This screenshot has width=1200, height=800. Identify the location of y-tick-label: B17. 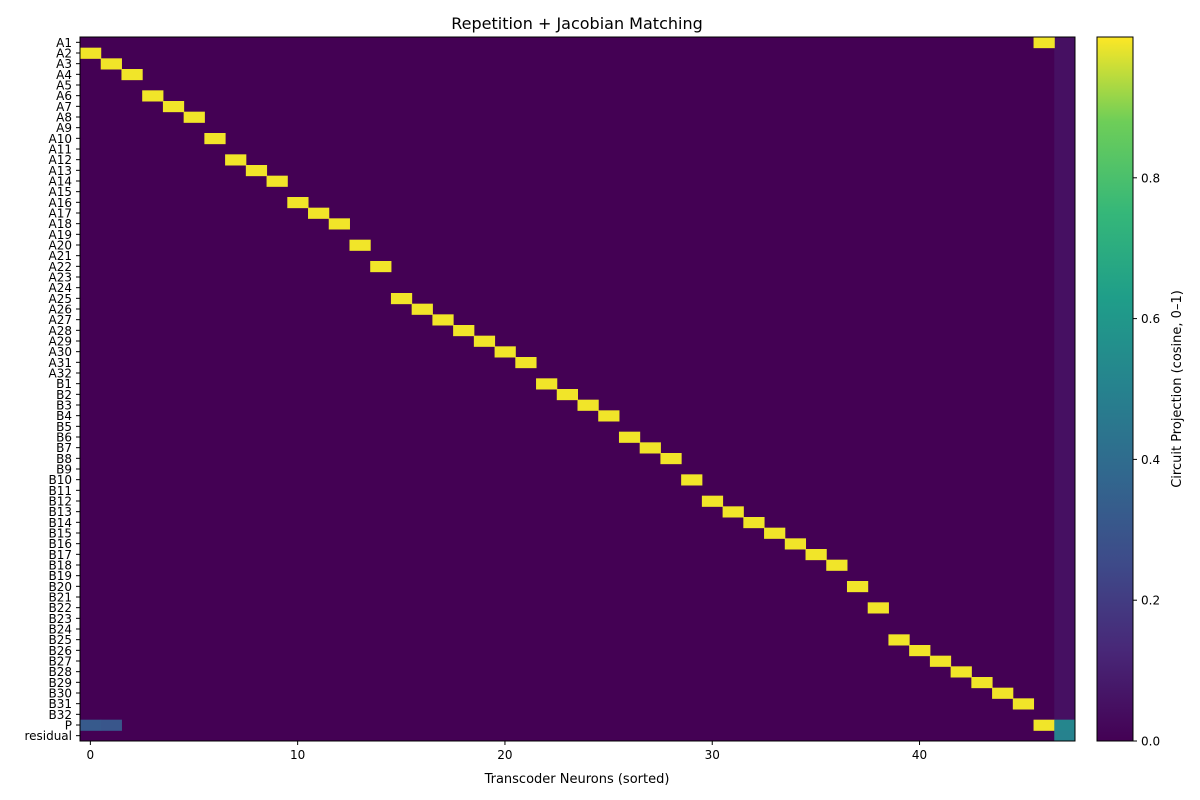
(60, 555).